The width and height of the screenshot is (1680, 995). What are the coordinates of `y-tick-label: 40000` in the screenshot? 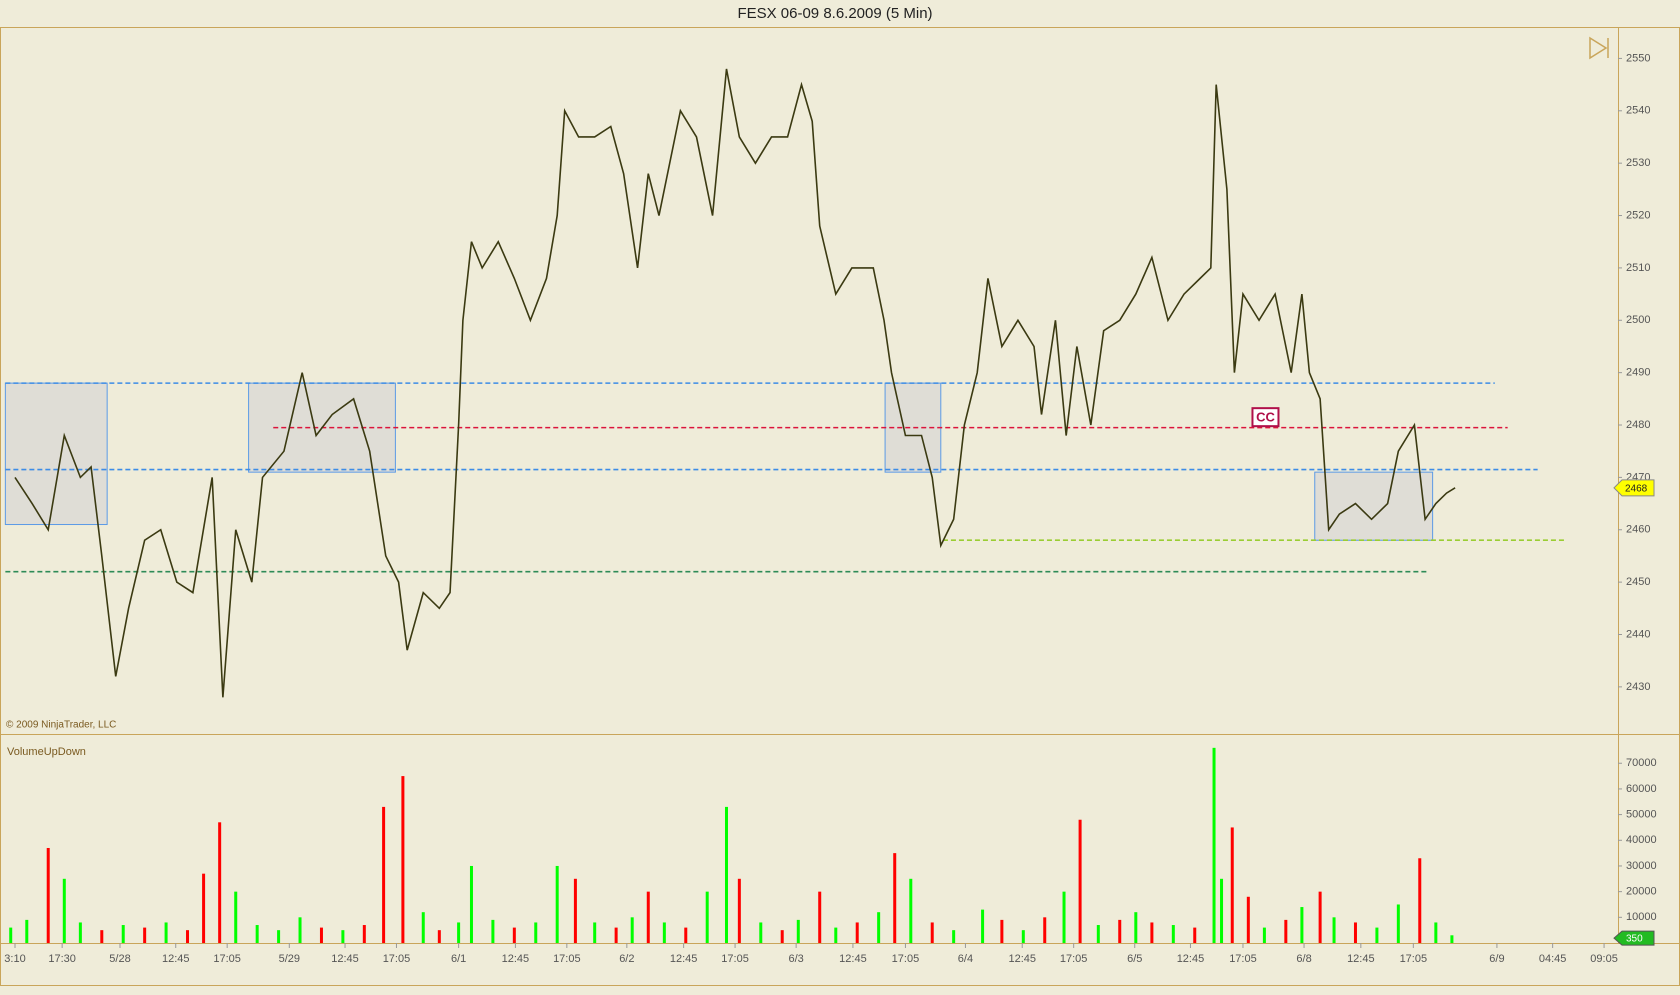 It's located at (1641, 840).